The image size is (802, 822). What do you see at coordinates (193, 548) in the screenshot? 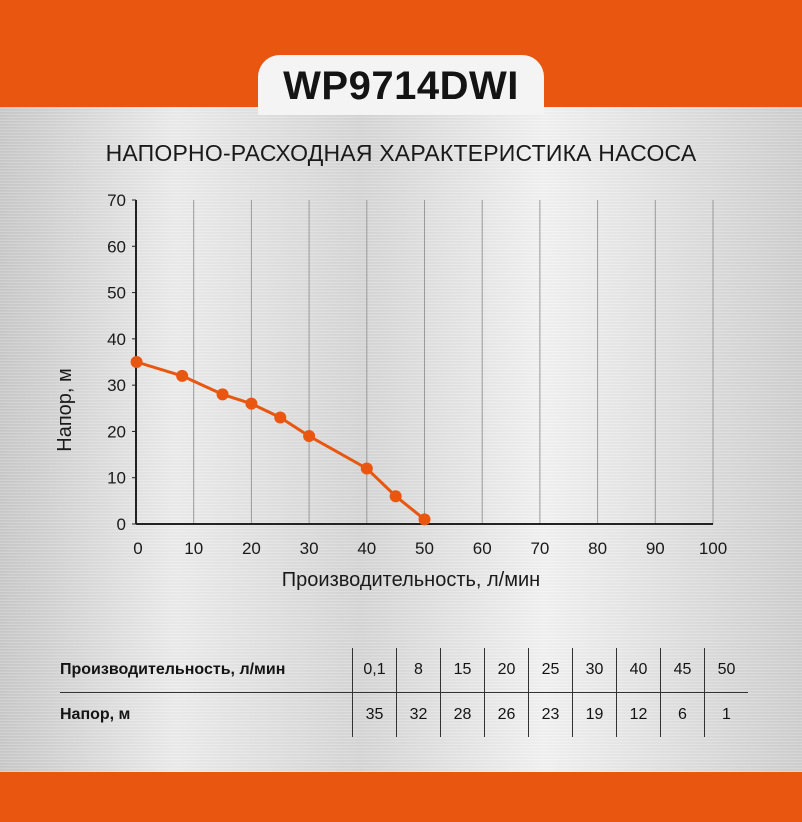
I see `x-tick-label: 10` at bounding box center [193, 548].